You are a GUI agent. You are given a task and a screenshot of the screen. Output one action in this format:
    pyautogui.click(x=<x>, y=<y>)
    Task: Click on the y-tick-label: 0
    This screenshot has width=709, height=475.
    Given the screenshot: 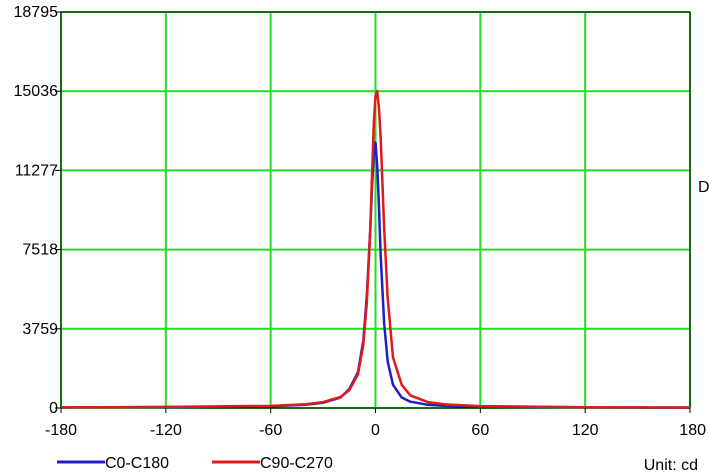 What is the action you would take?
    pyautogui.click(x=53, y=408)
    